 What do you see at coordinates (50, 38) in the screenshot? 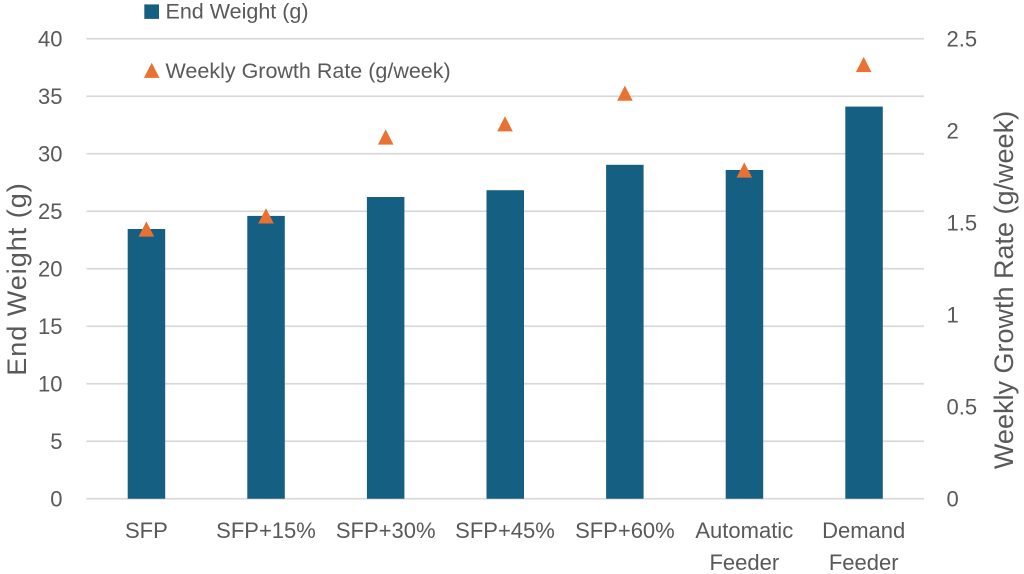
I see `svg-text: 40` at bounding box center [50, 38].